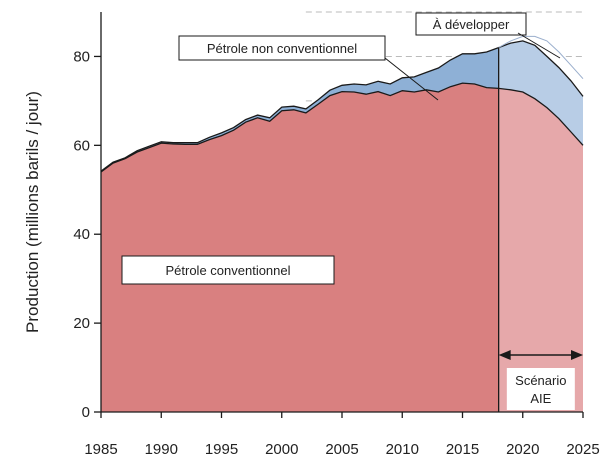  I want to click on scenario-arrow-left-head, so click(504, 355).